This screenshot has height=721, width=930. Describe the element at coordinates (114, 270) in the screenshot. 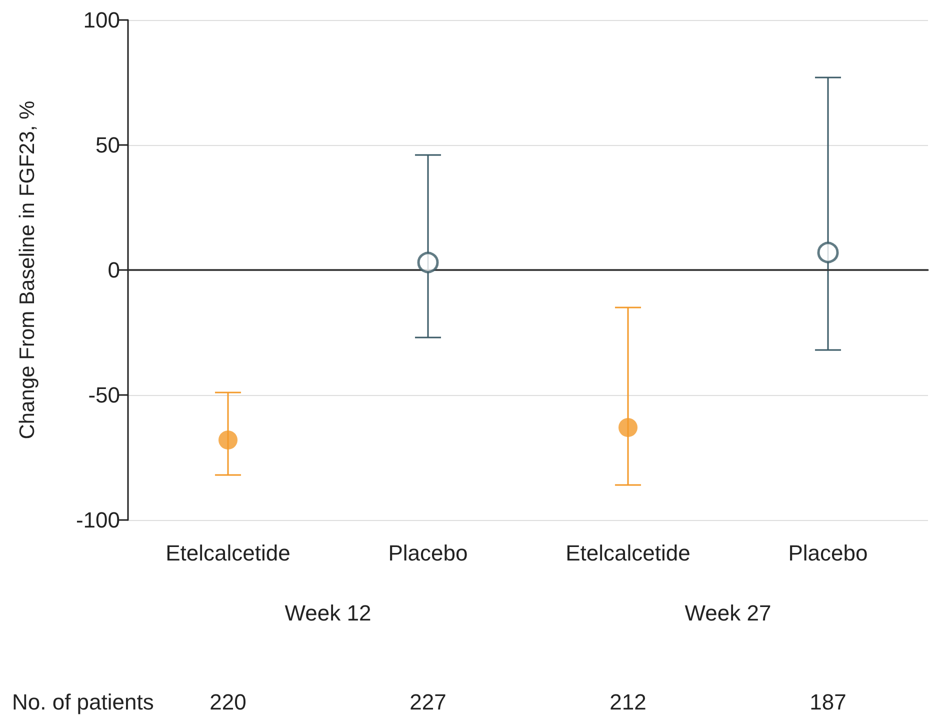

I see `y-tick-label: 0` at that location.